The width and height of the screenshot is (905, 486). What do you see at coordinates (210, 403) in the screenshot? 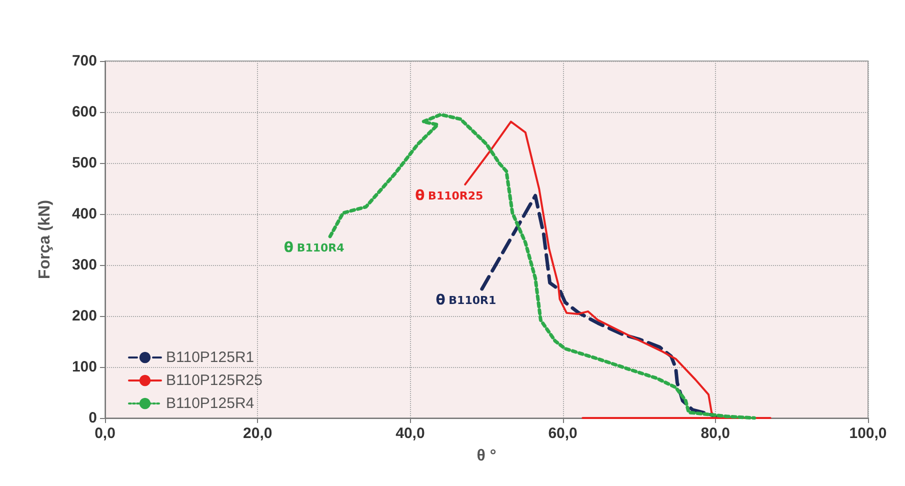
I see `legend-label: B110P125R4` at bounding box center [210, 403].